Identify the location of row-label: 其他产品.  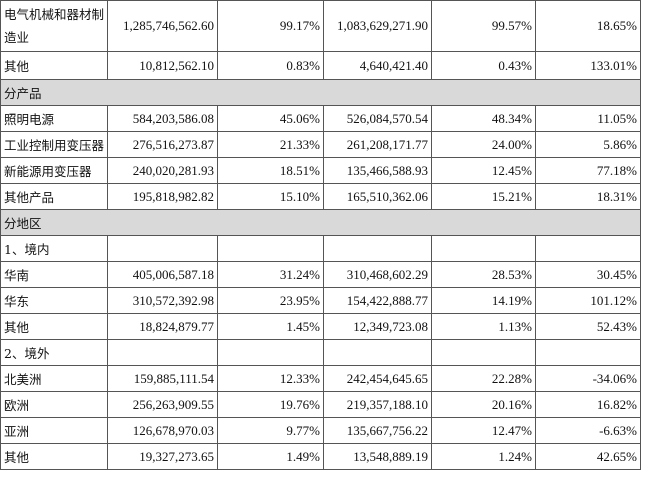
(54, 196).